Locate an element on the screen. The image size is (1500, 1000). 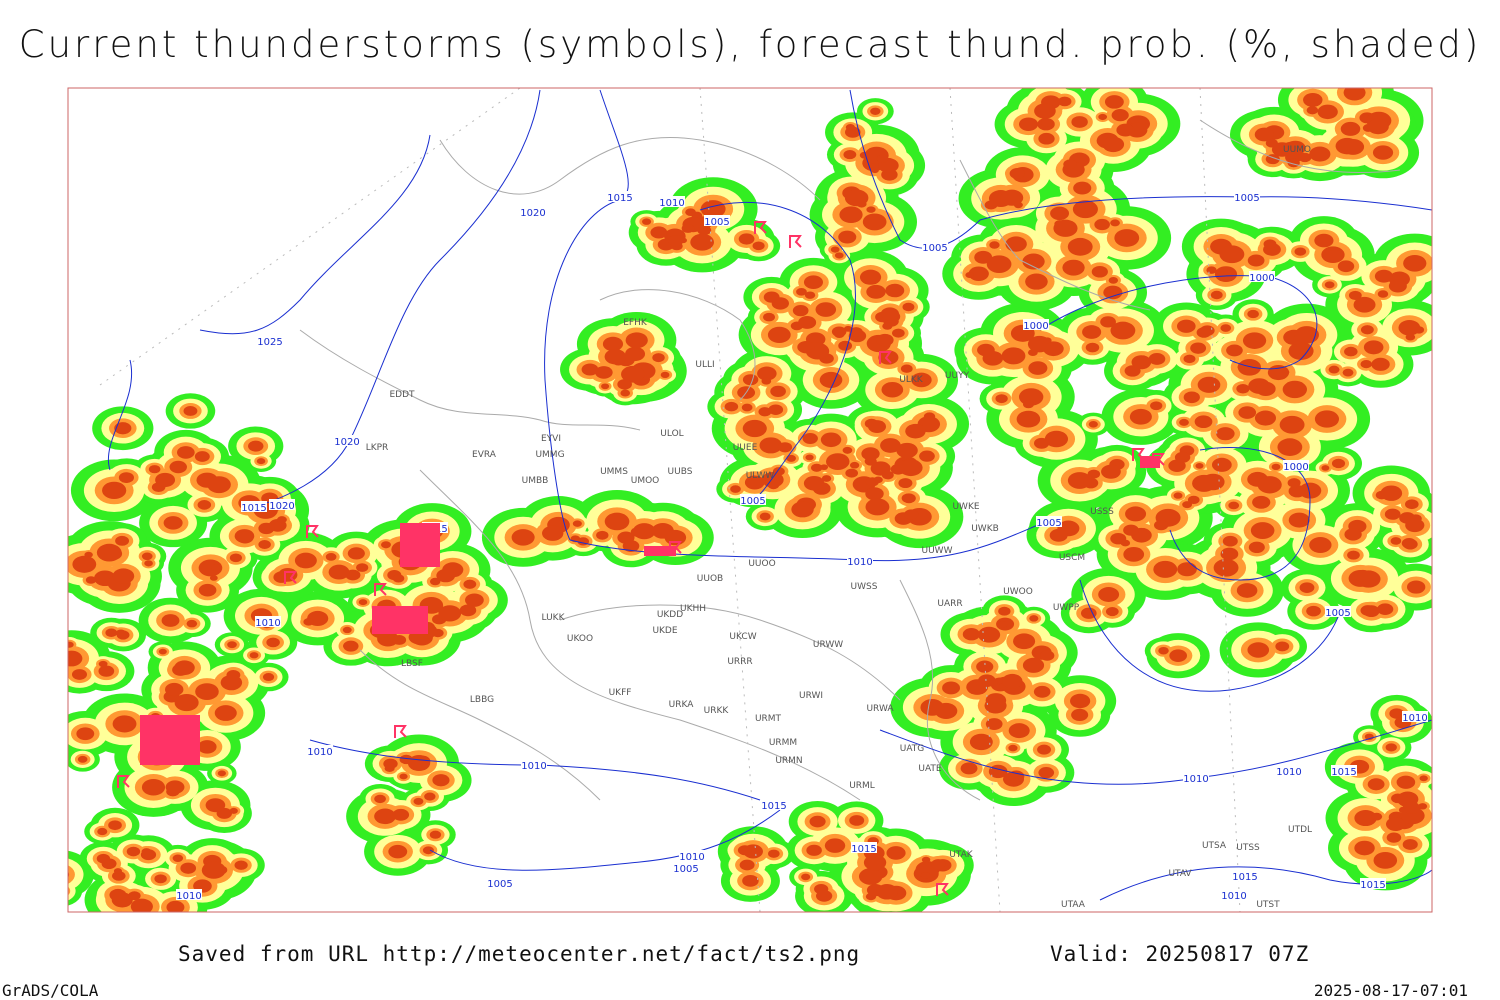
station-label: USCM is located at coordinates (1072, 558).